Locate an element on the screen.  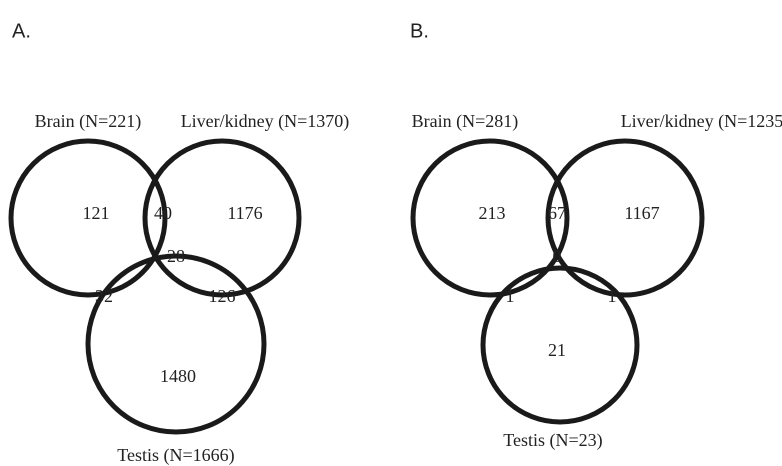
set-label: Brain (N=281) is located at coordinates (465, 121).